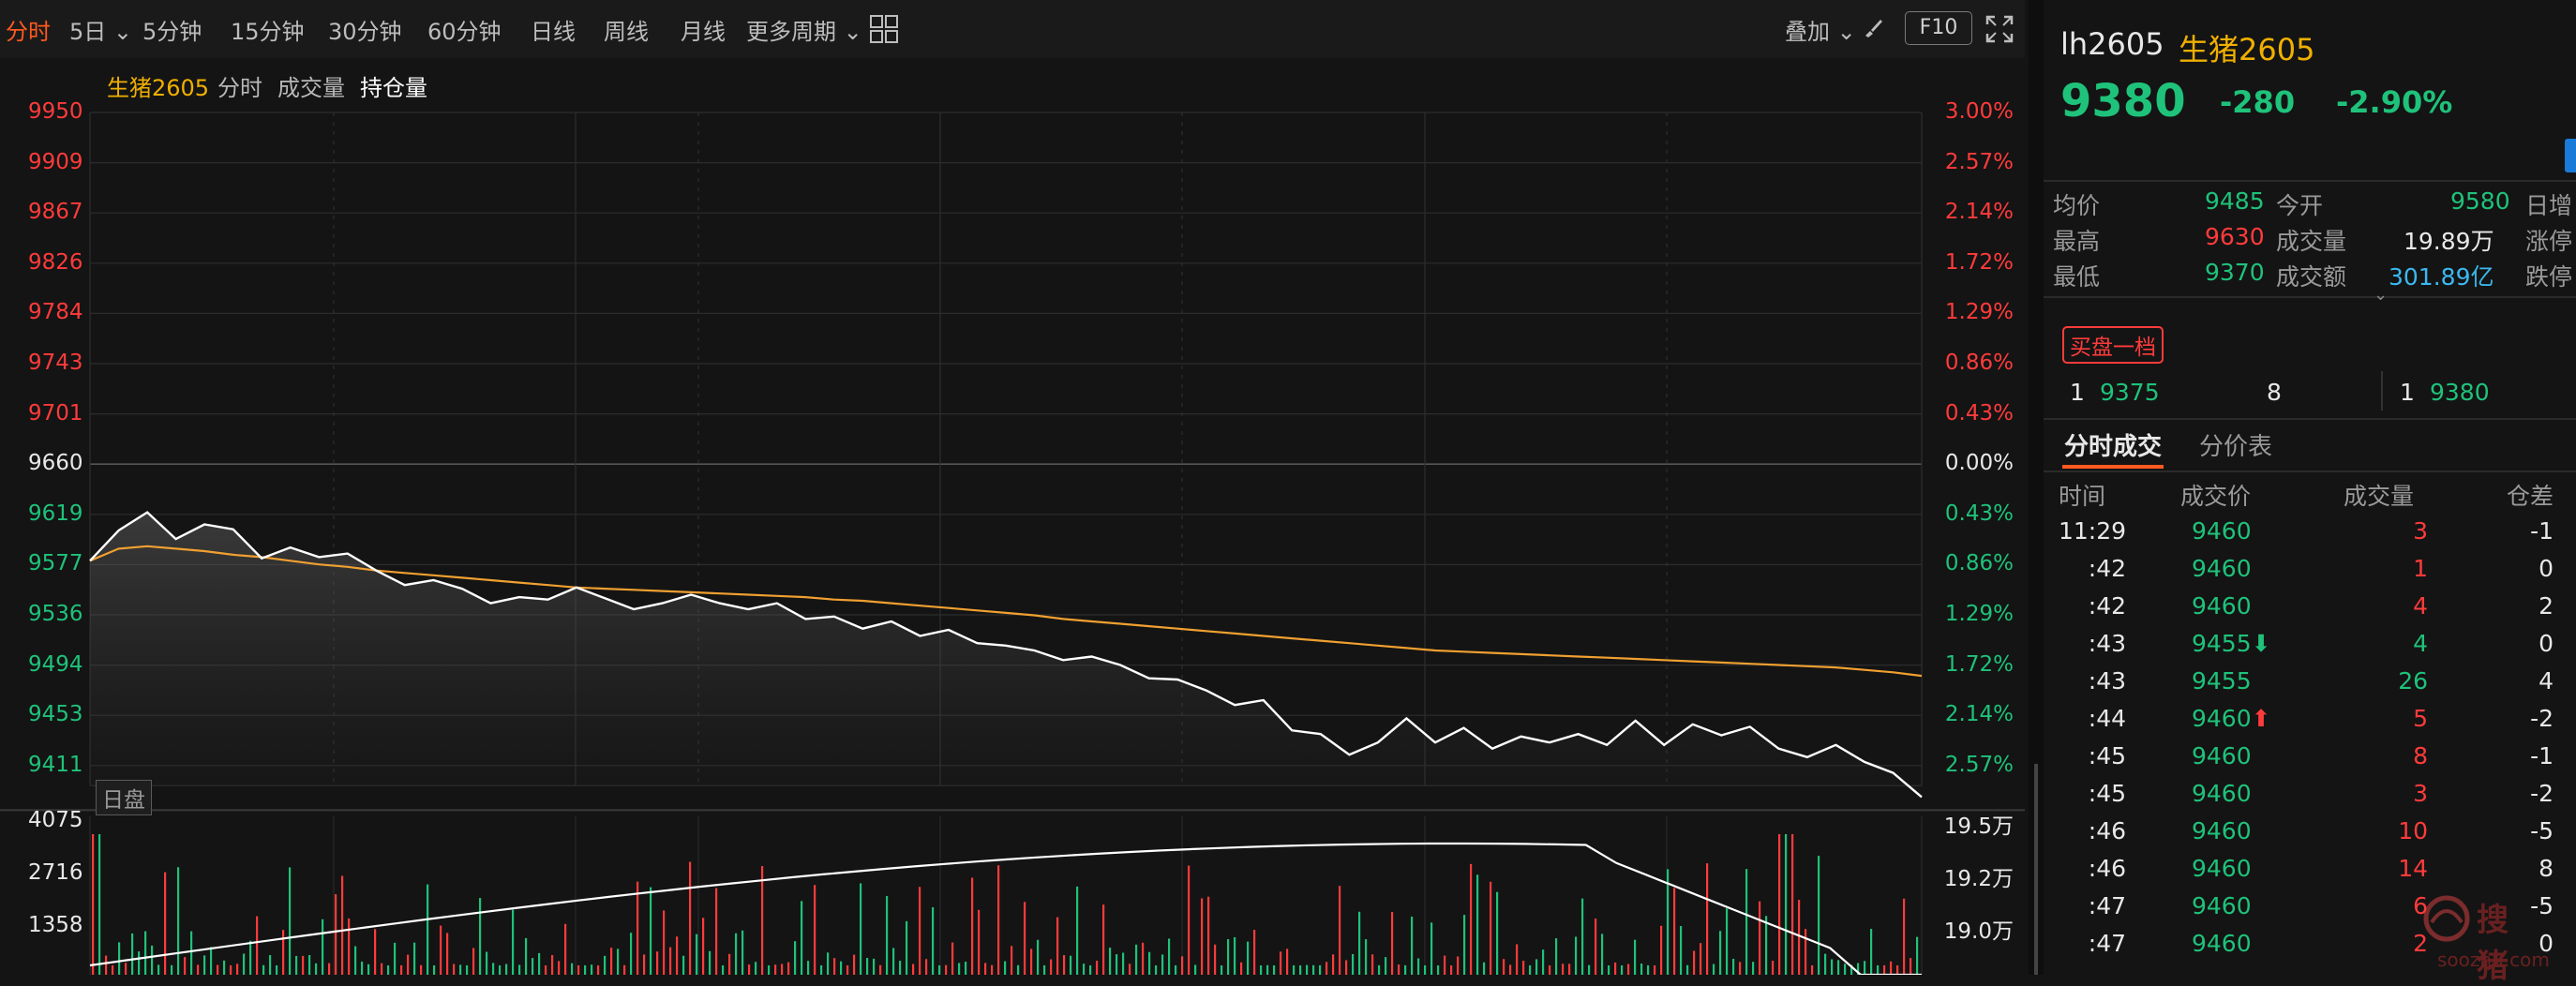 This screenshot has height=986, width=2576. I want to click on percent-axis-label: 1.72%, so click(1979, 262).